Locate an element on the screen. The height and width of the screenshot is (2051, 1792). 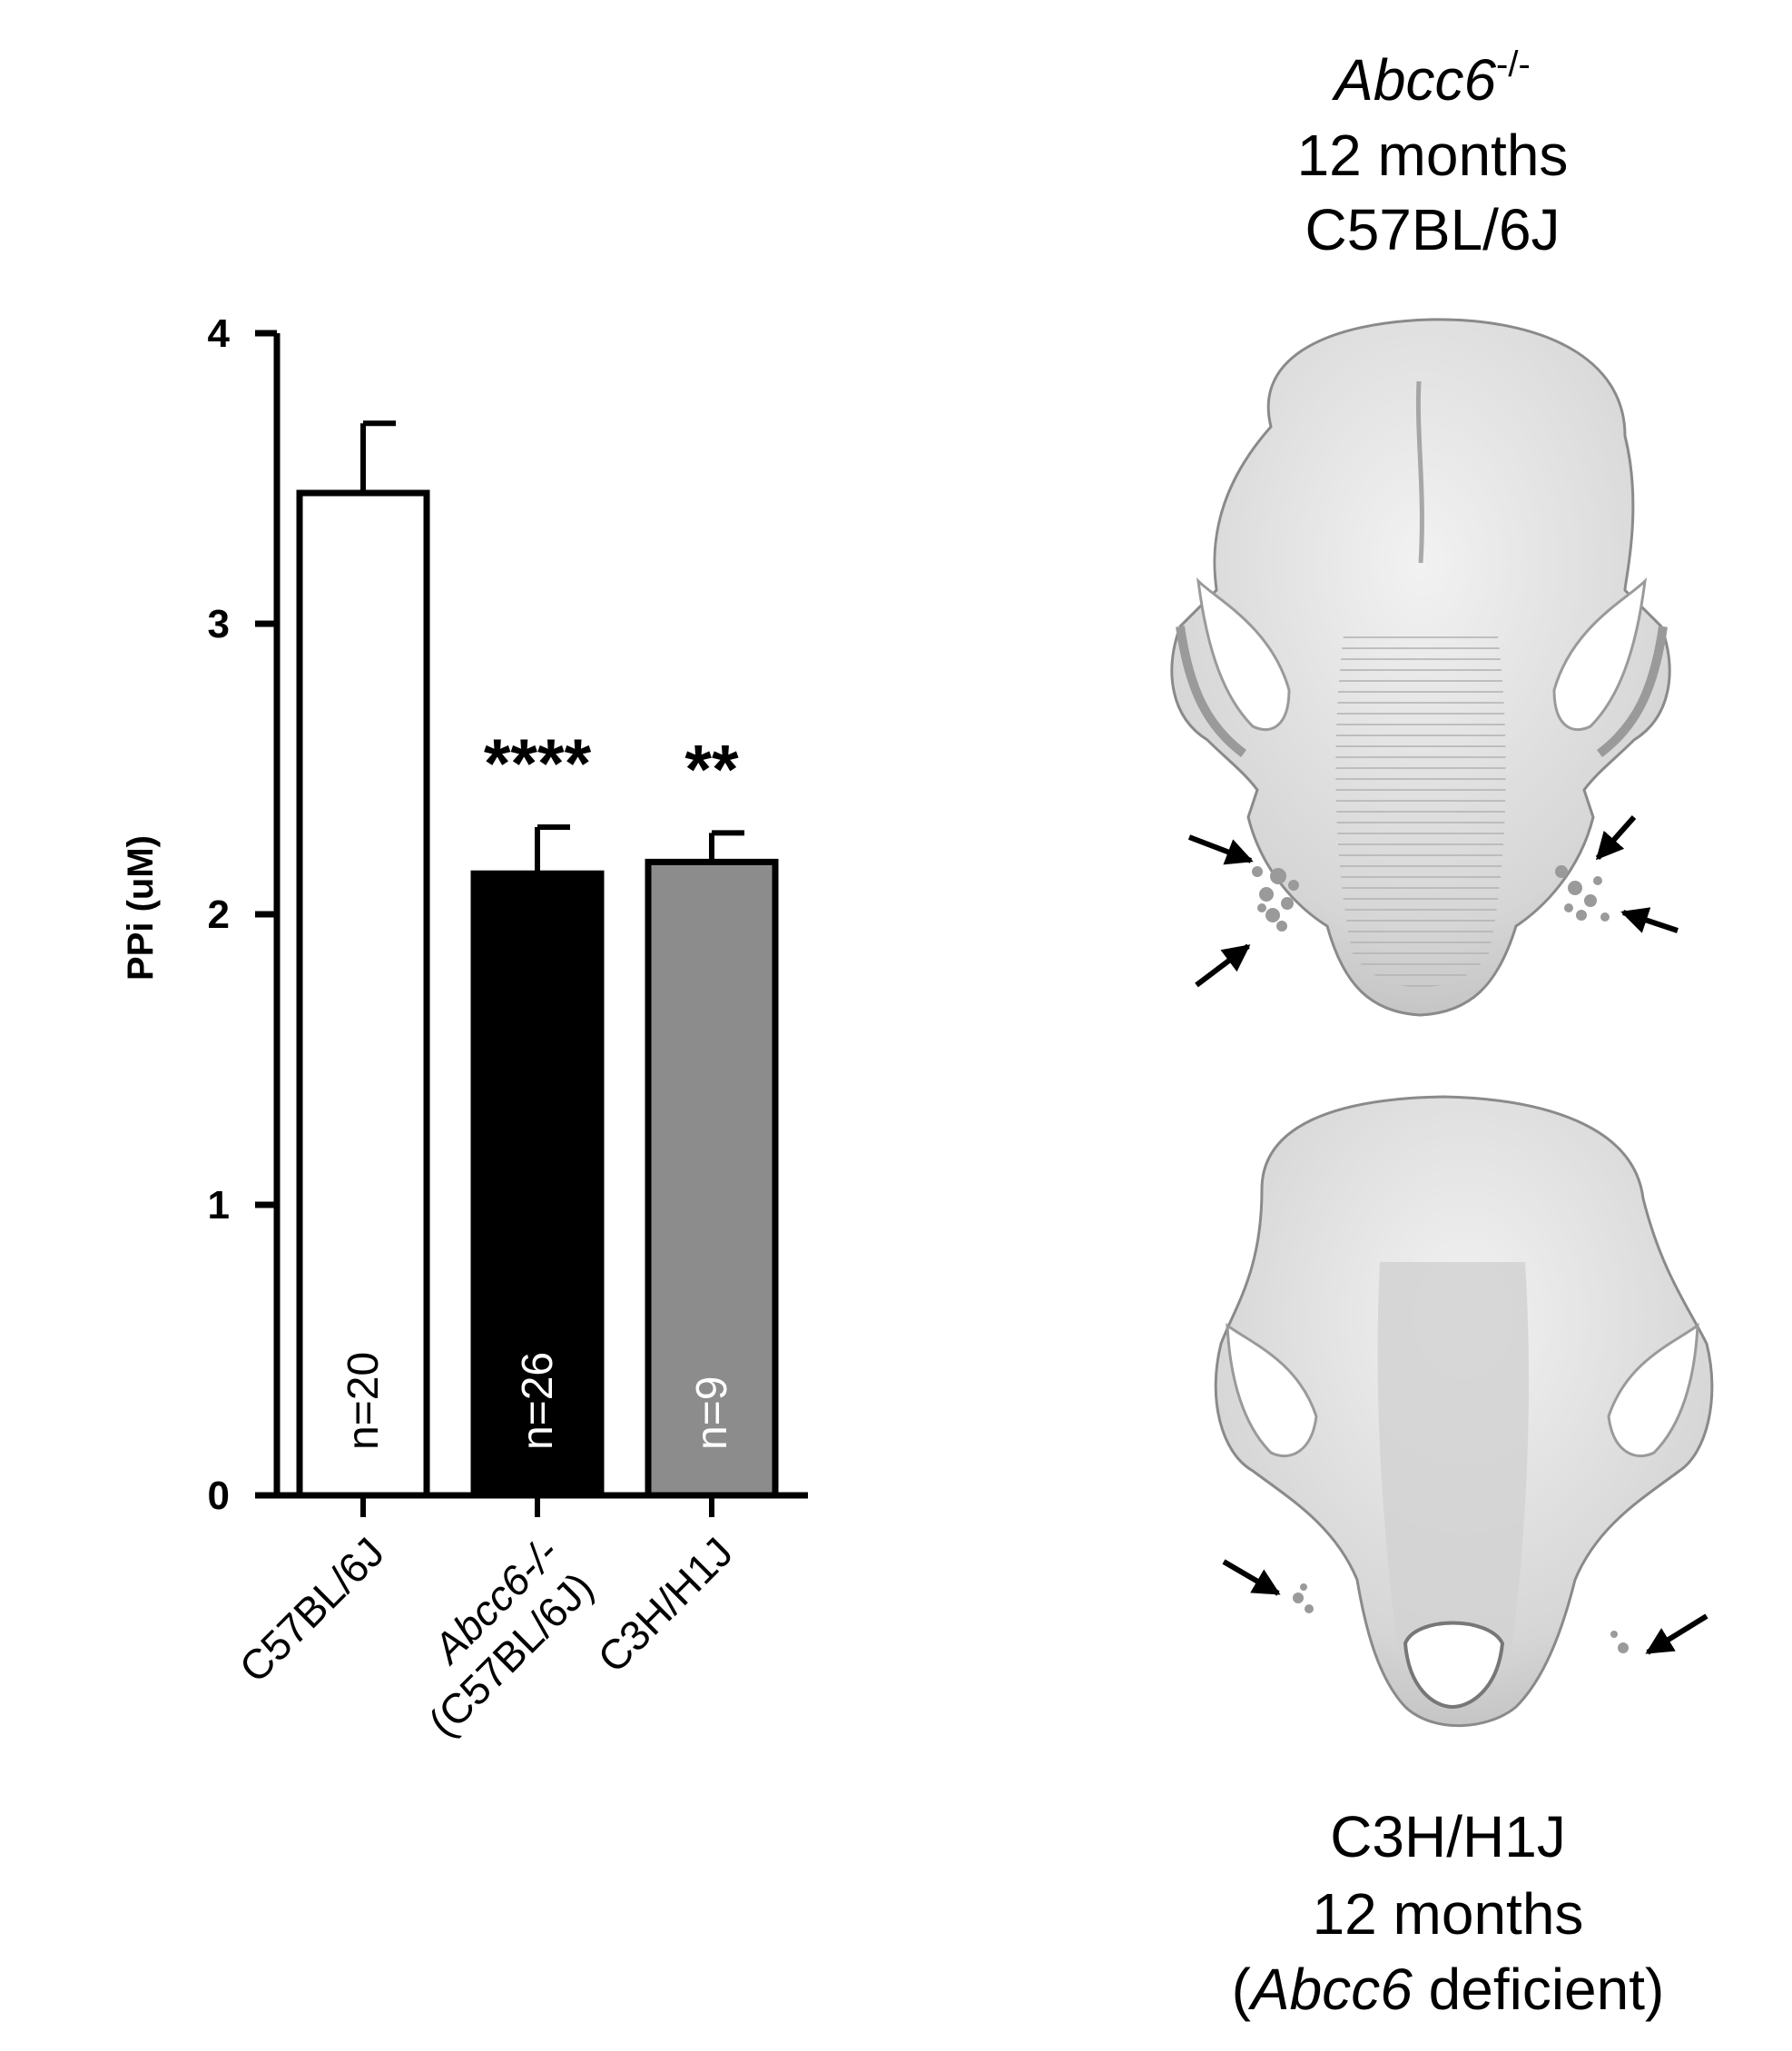
skull-bottom-incisors is located at coordinates (1454, 1665).